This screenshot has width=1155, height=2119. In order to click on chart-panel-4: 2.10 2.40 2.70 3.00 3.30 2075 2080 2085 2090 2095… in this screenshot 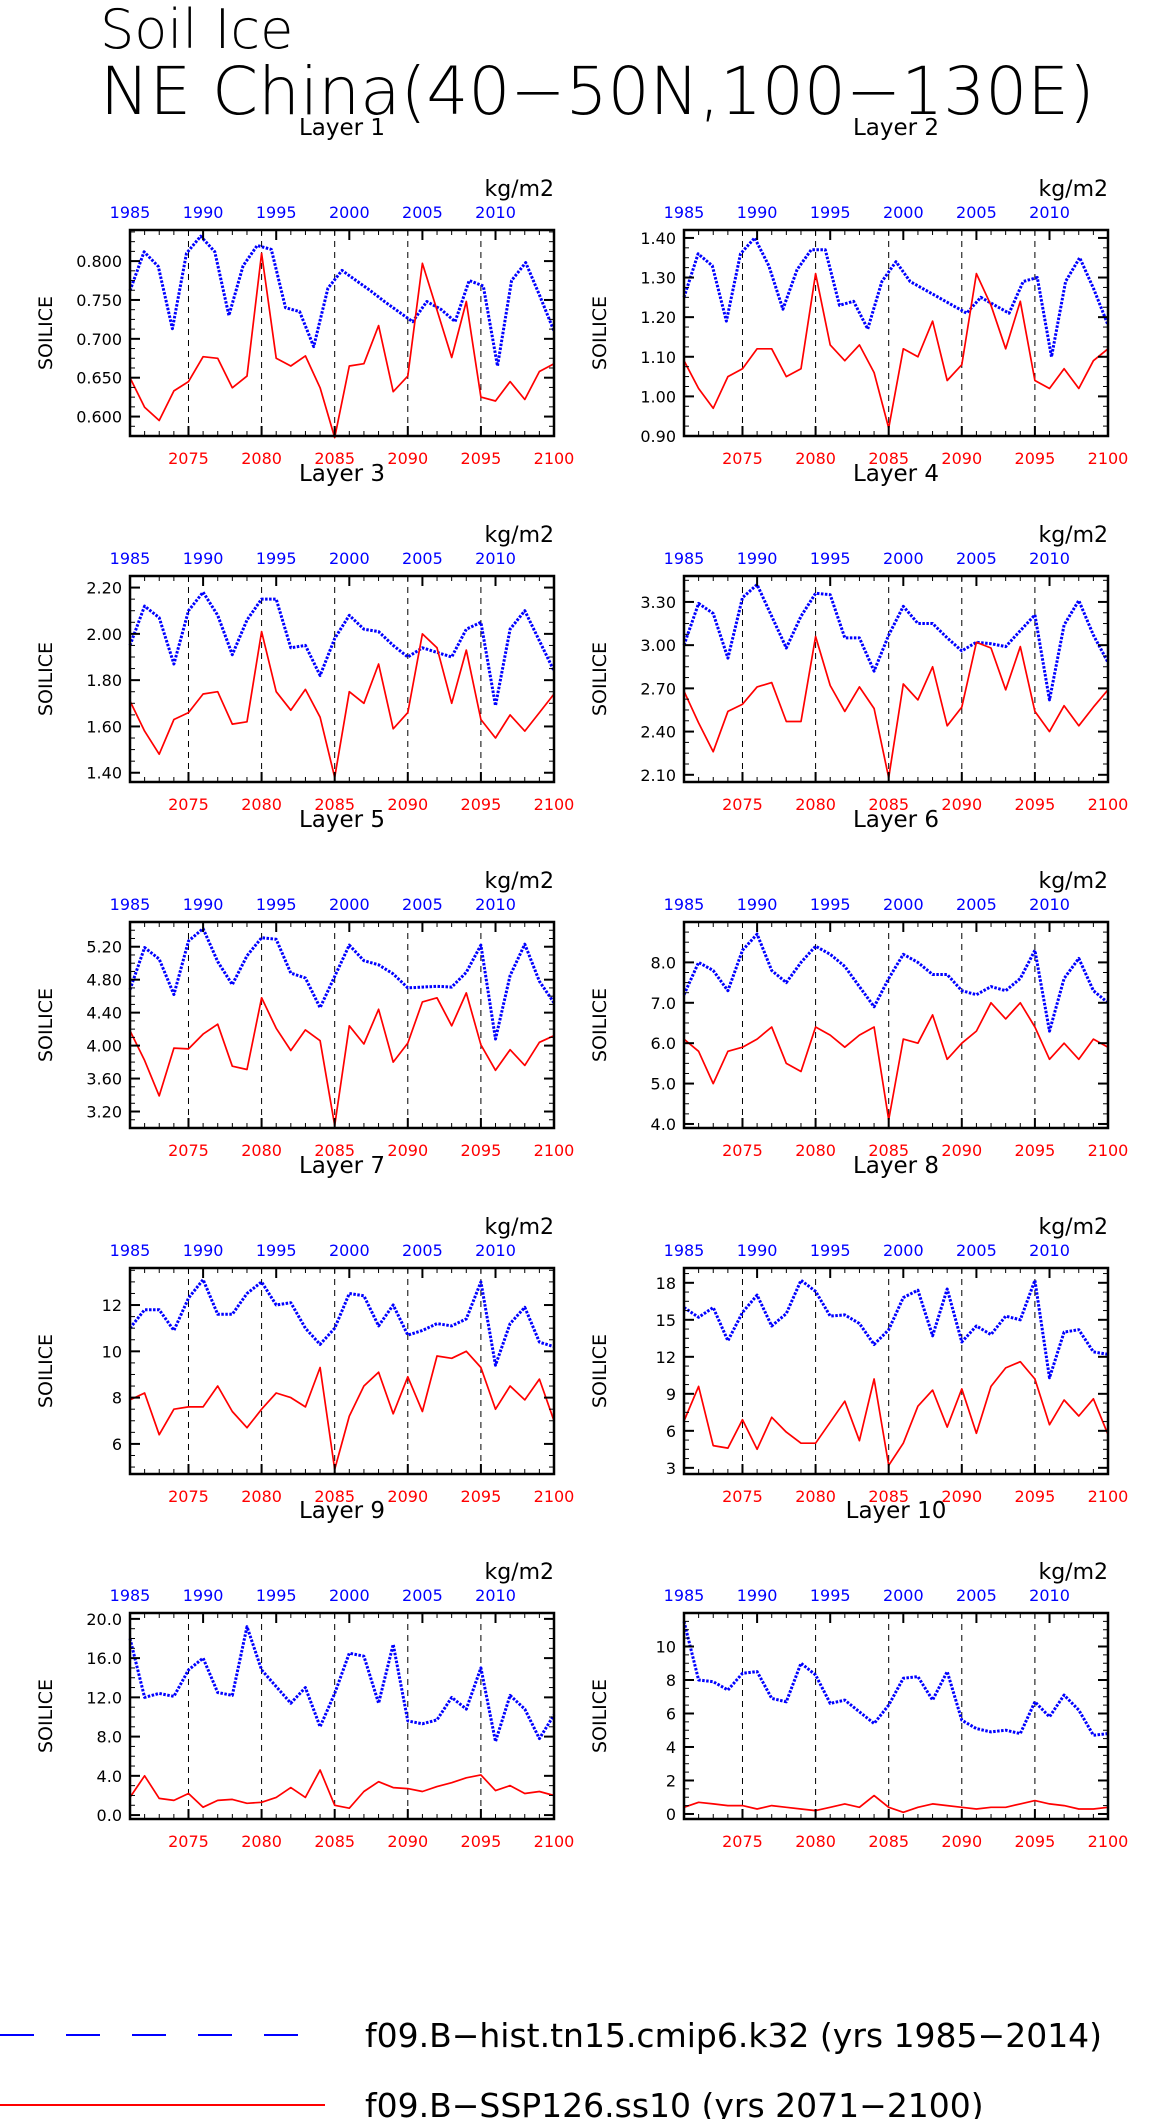, I will do `click(858, 637)`.